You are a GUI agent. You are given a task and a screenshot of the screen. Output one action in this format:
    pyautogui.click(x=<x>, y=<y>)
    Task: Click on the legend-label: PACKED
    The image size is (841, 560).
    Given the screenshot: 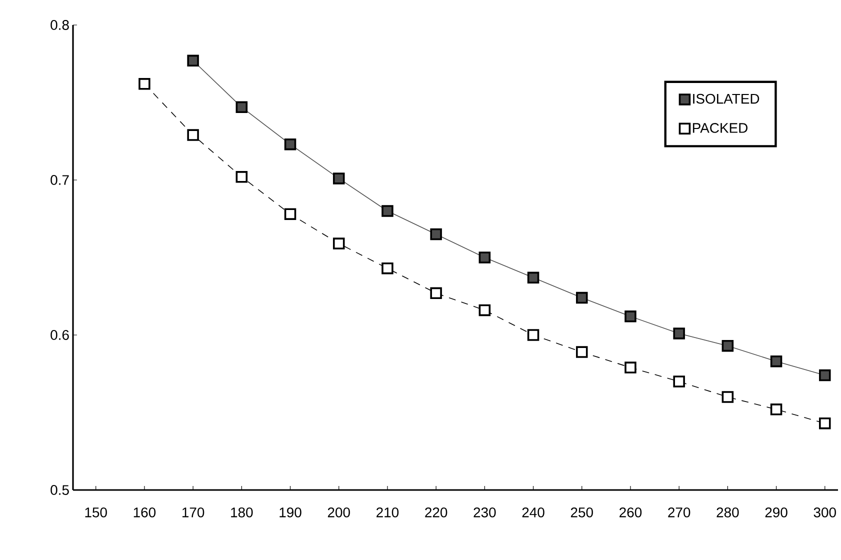 What is the action you would take?
    pyautogui.click(x=720, y=128)
    